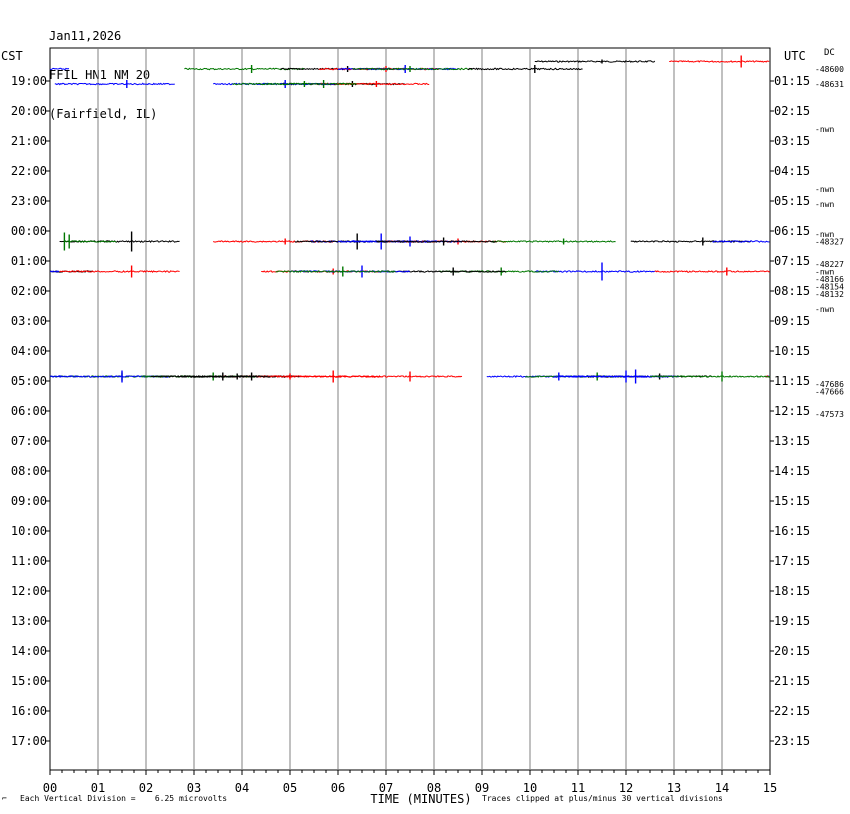  Describe the element at coordinates (29, 561) in the screenshot. I see `left-time-label: 11:00` at that location.